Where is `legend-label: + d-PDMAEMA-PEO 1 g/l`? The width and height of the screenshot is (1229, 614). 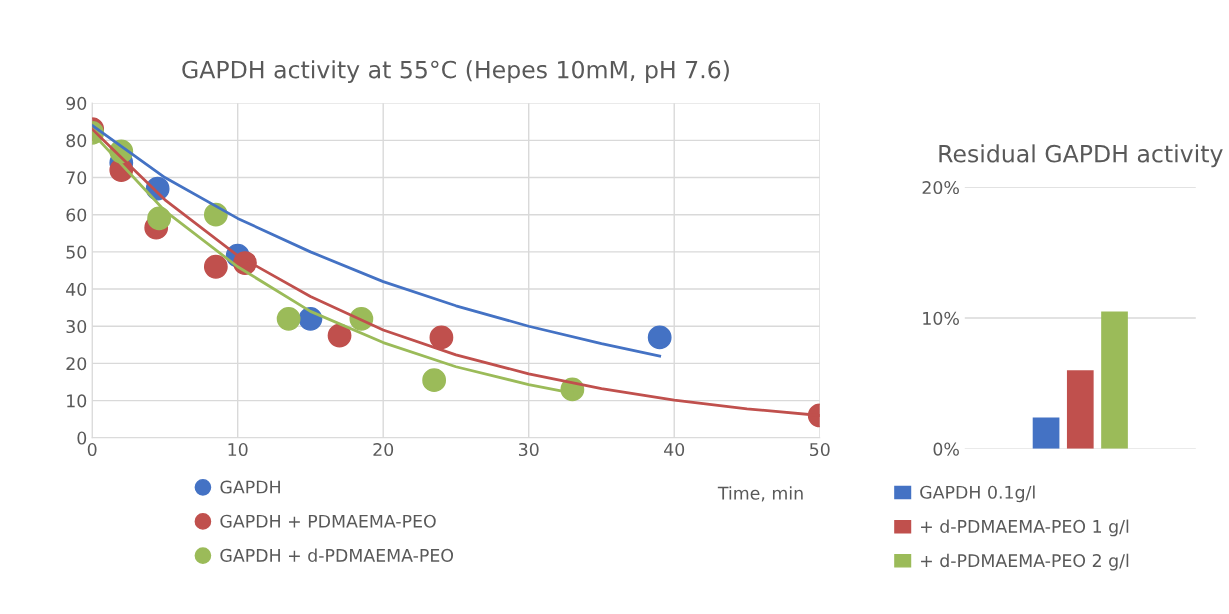 legend-label: + d-PDMAEMA-PEO 1 g/l is located at coordinates (1025, 528).